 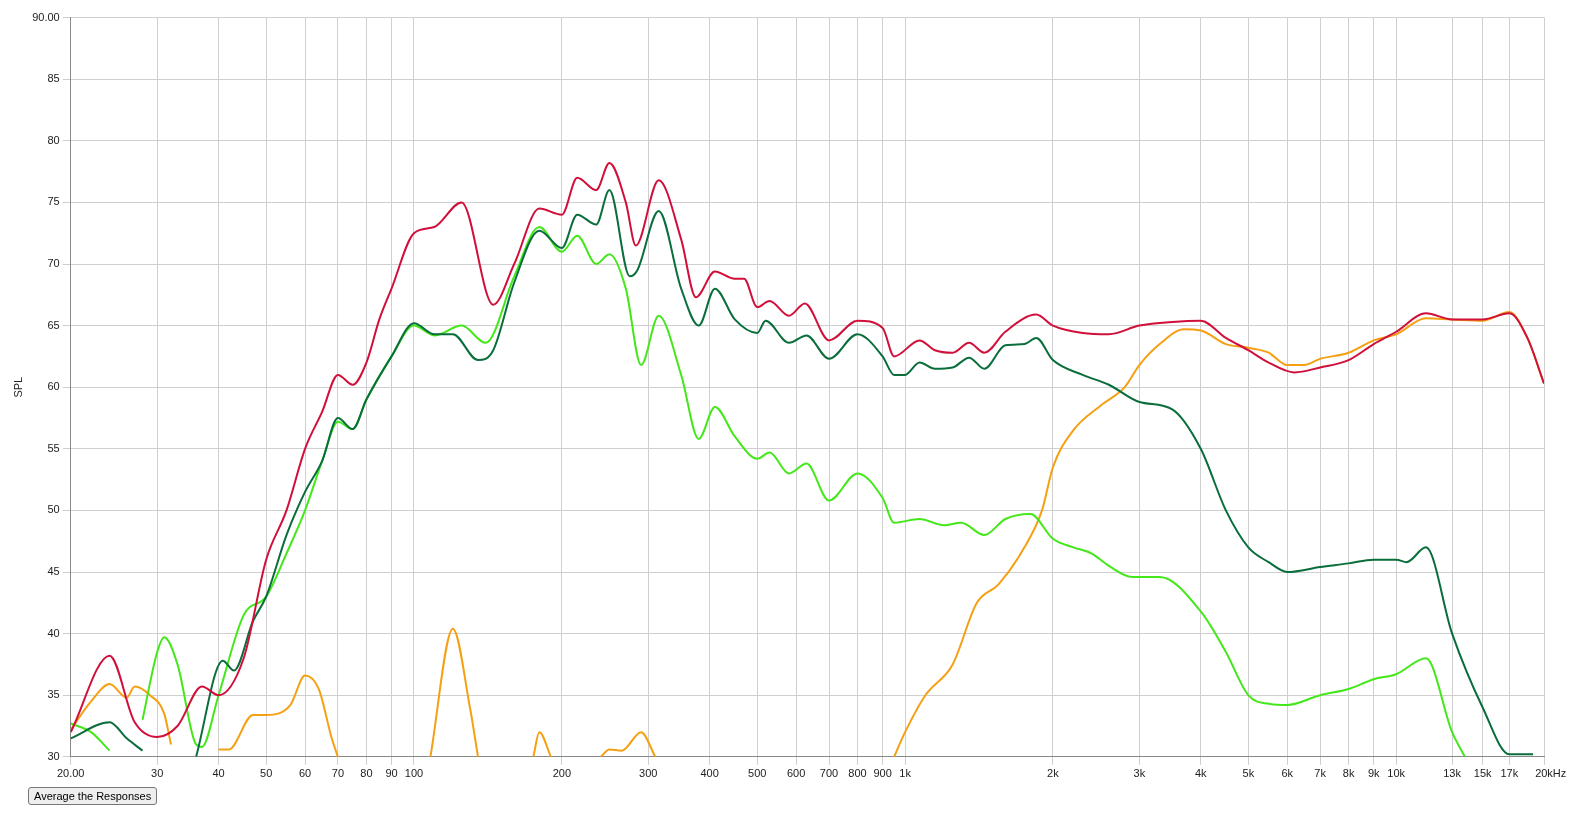 I want to click on x-tick-label: 4k, so click(x=1201, y=773).